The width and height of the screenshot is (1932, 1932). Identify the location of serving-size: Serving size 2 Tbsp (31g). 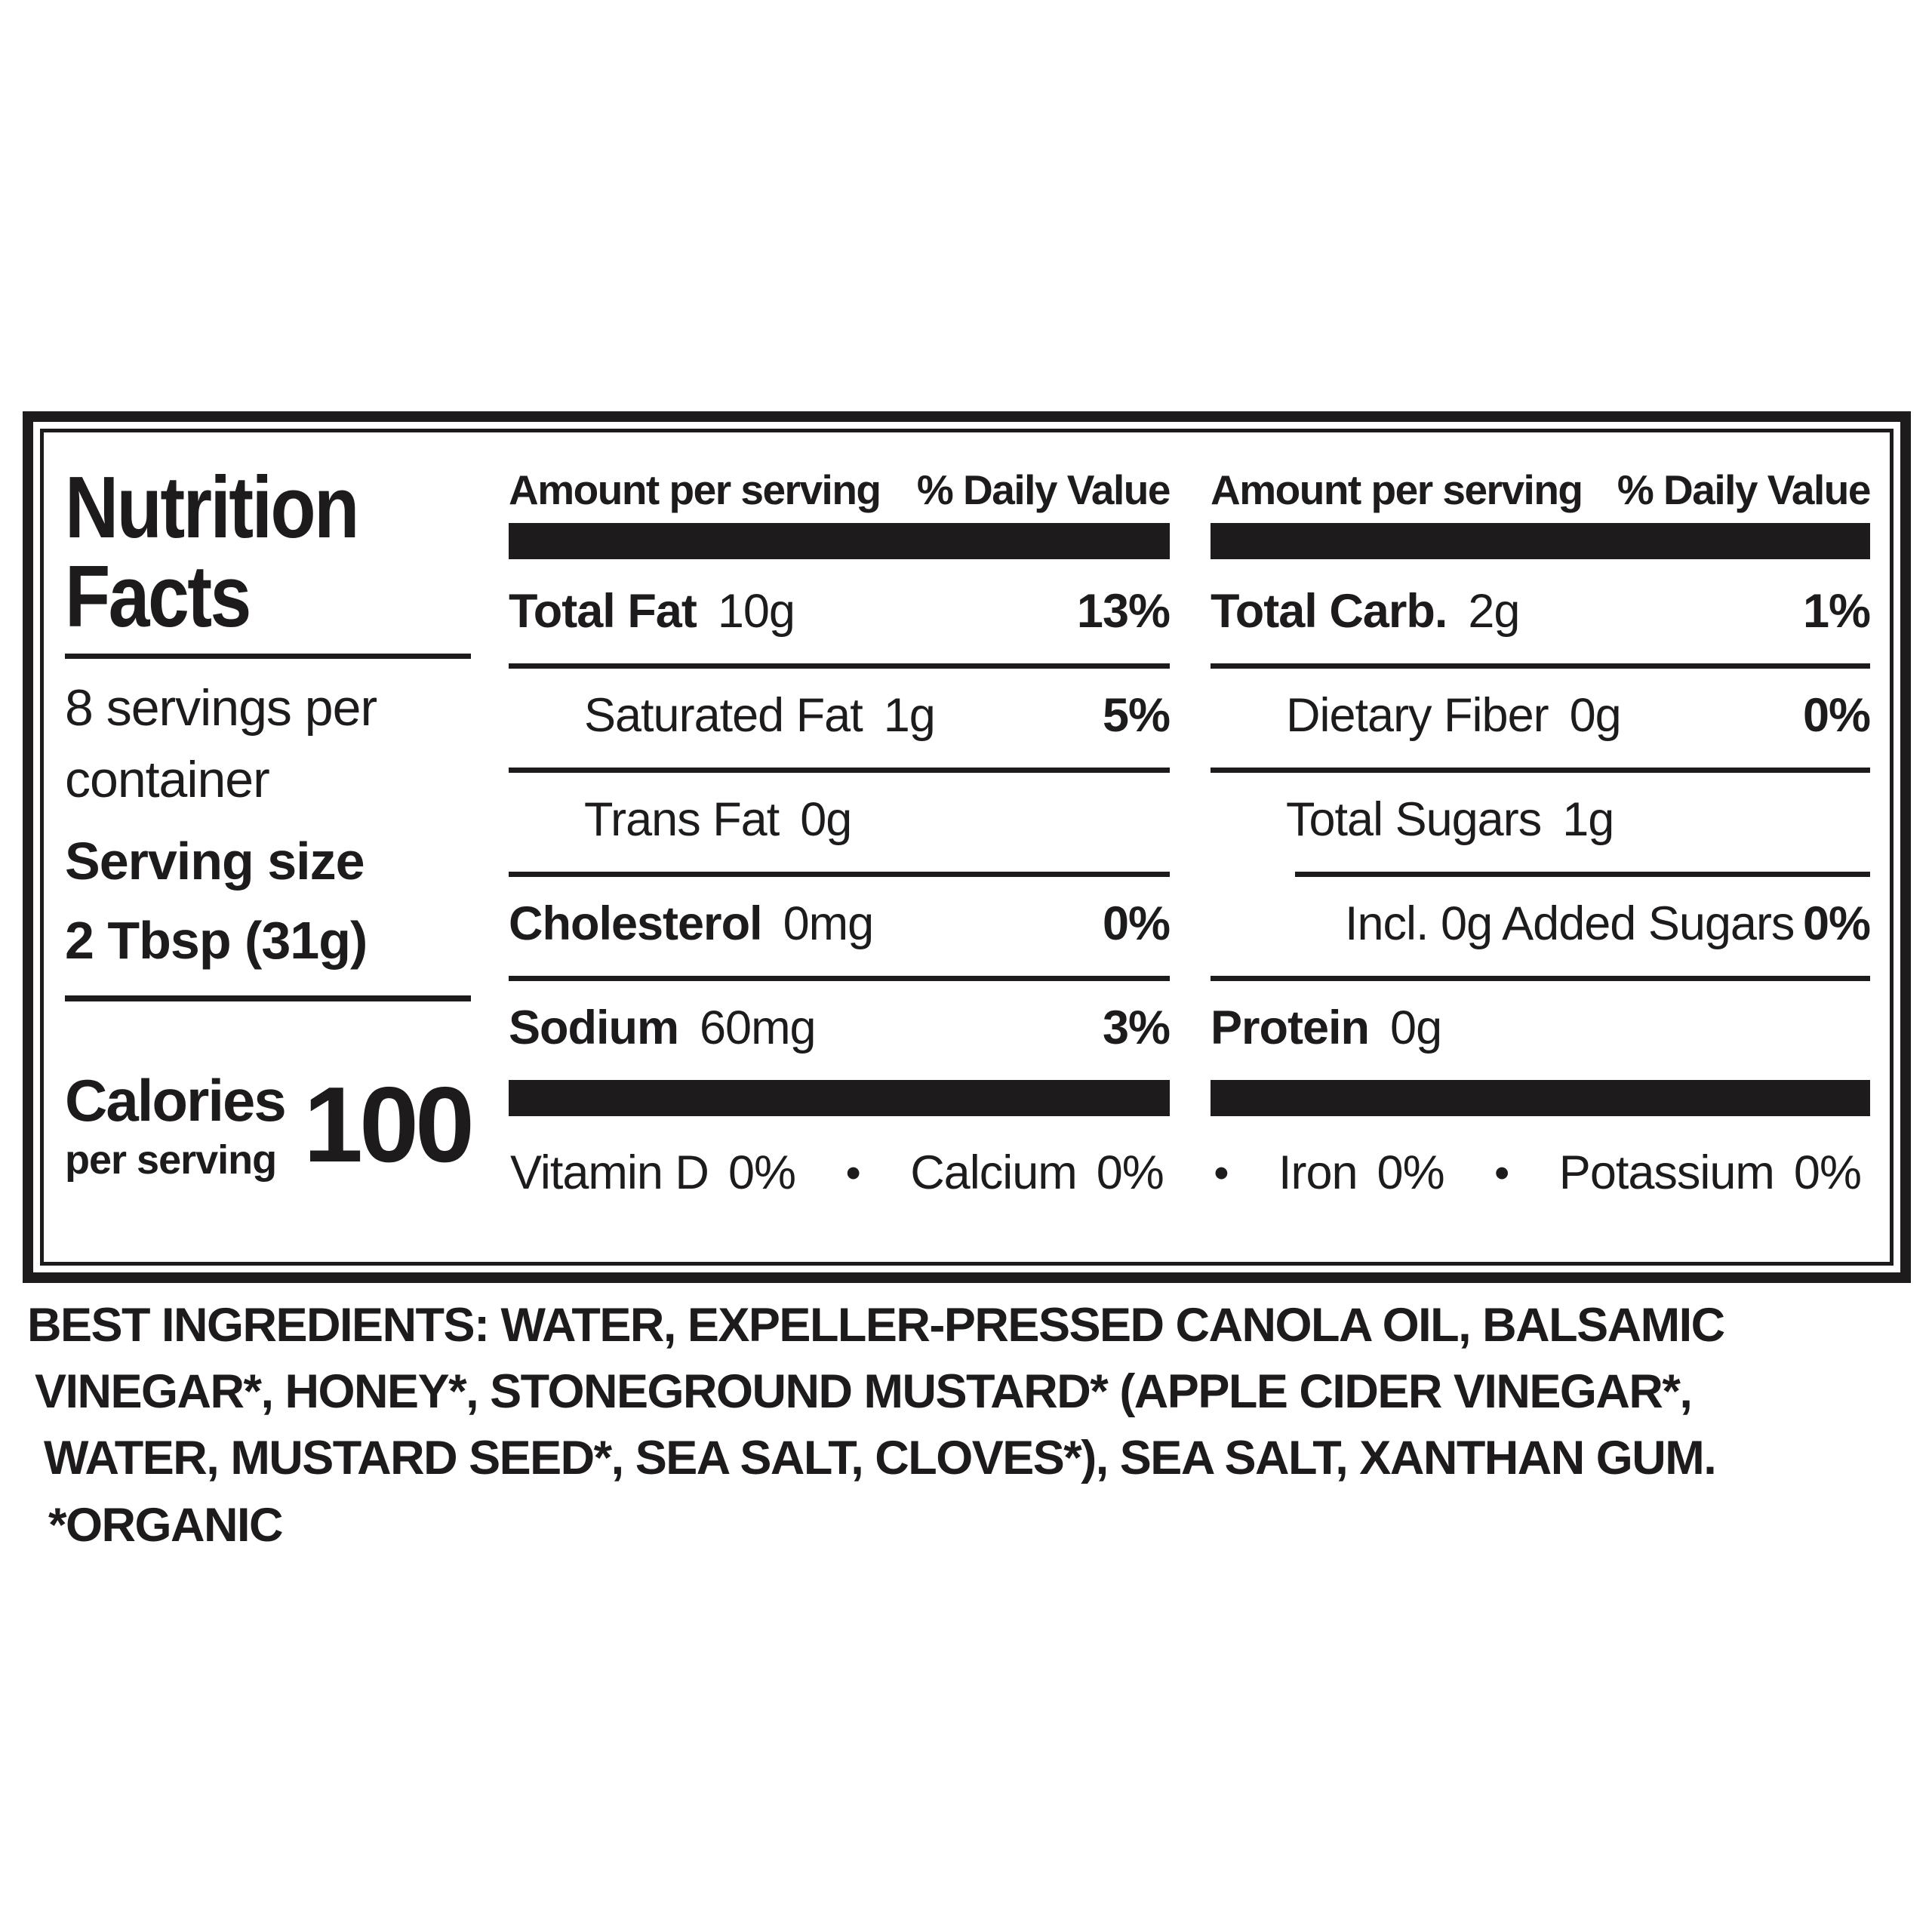
(268, 901).